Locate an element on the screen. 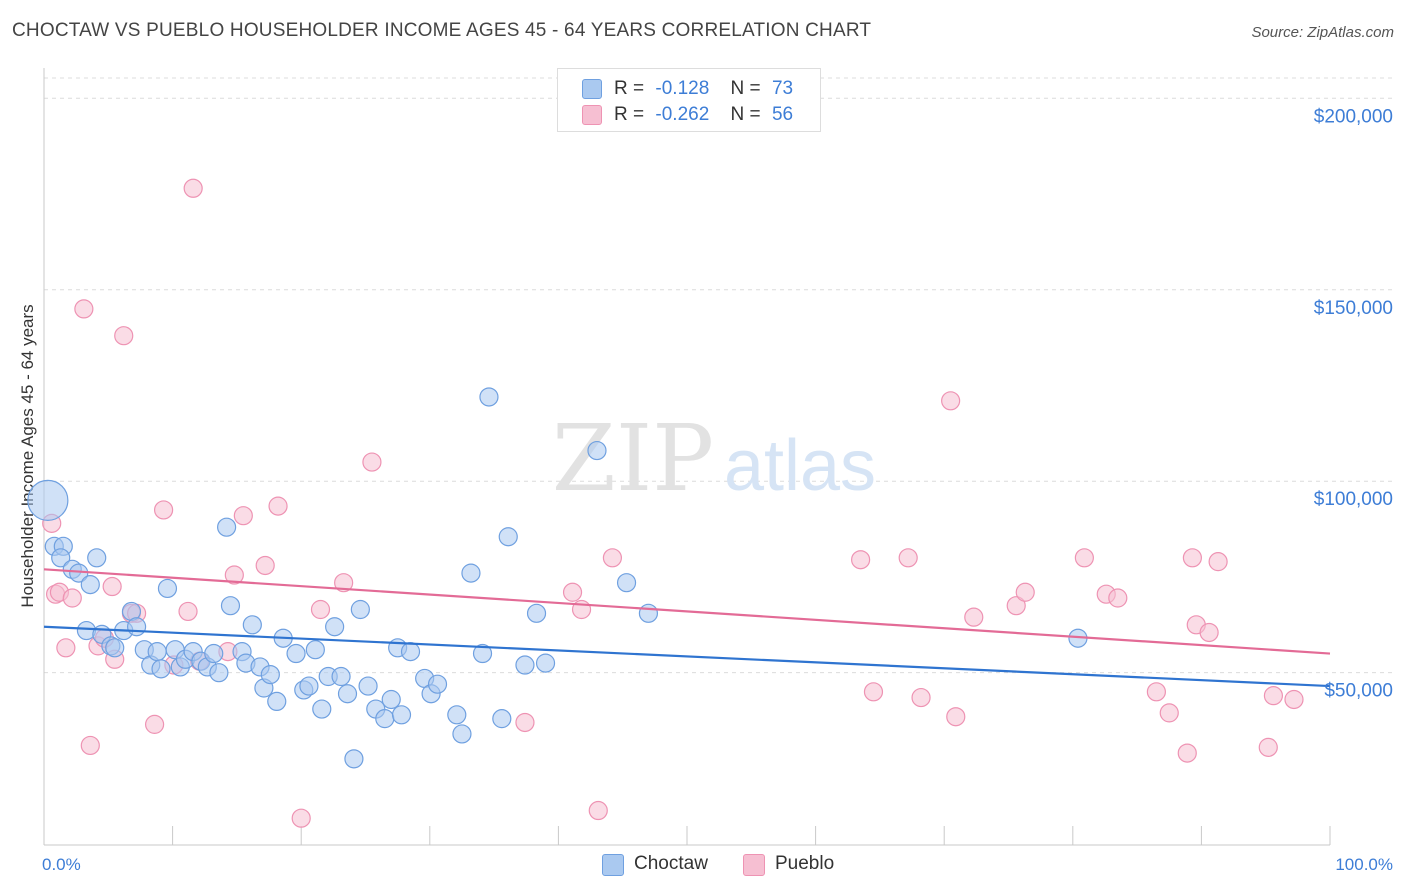 Image resolution: width=1406 pixels, height=892 pixels. watermark: ZIP atlas is located at coordinates (714, 458).